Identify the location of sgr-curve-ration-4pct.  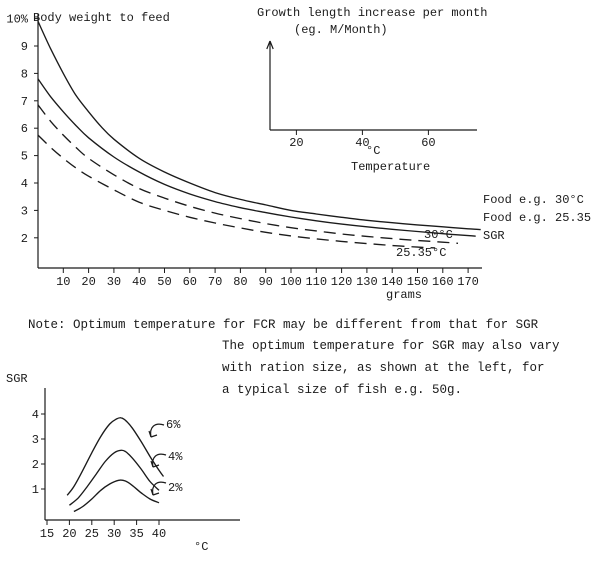
(114, 477).